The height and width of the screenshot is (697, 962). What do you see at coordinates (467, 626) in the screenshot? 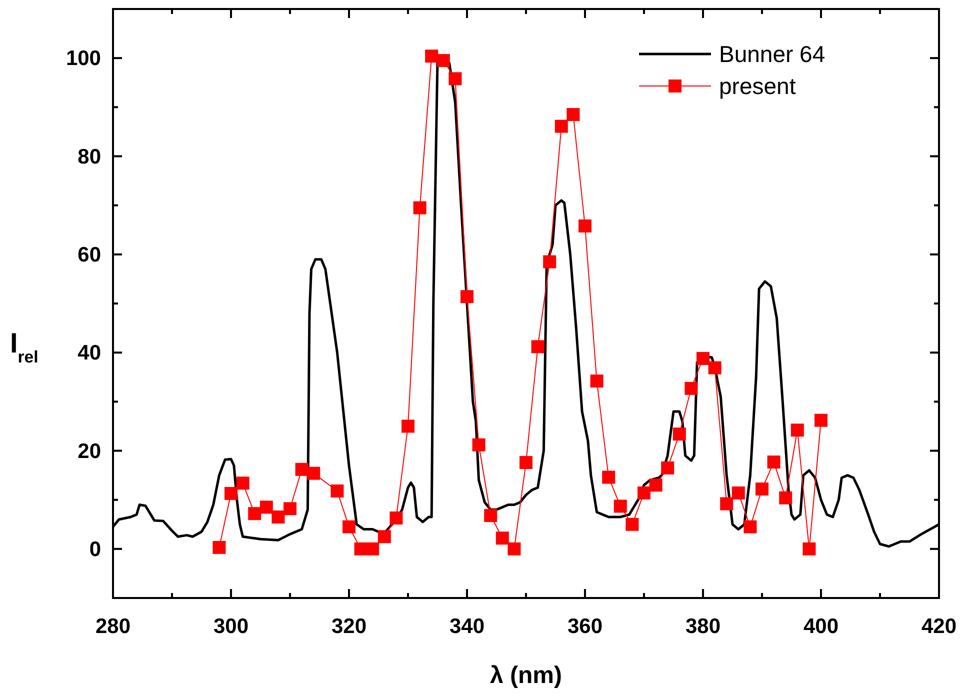
I see `x-tick-label: 340` at bounding box center [467, 626].